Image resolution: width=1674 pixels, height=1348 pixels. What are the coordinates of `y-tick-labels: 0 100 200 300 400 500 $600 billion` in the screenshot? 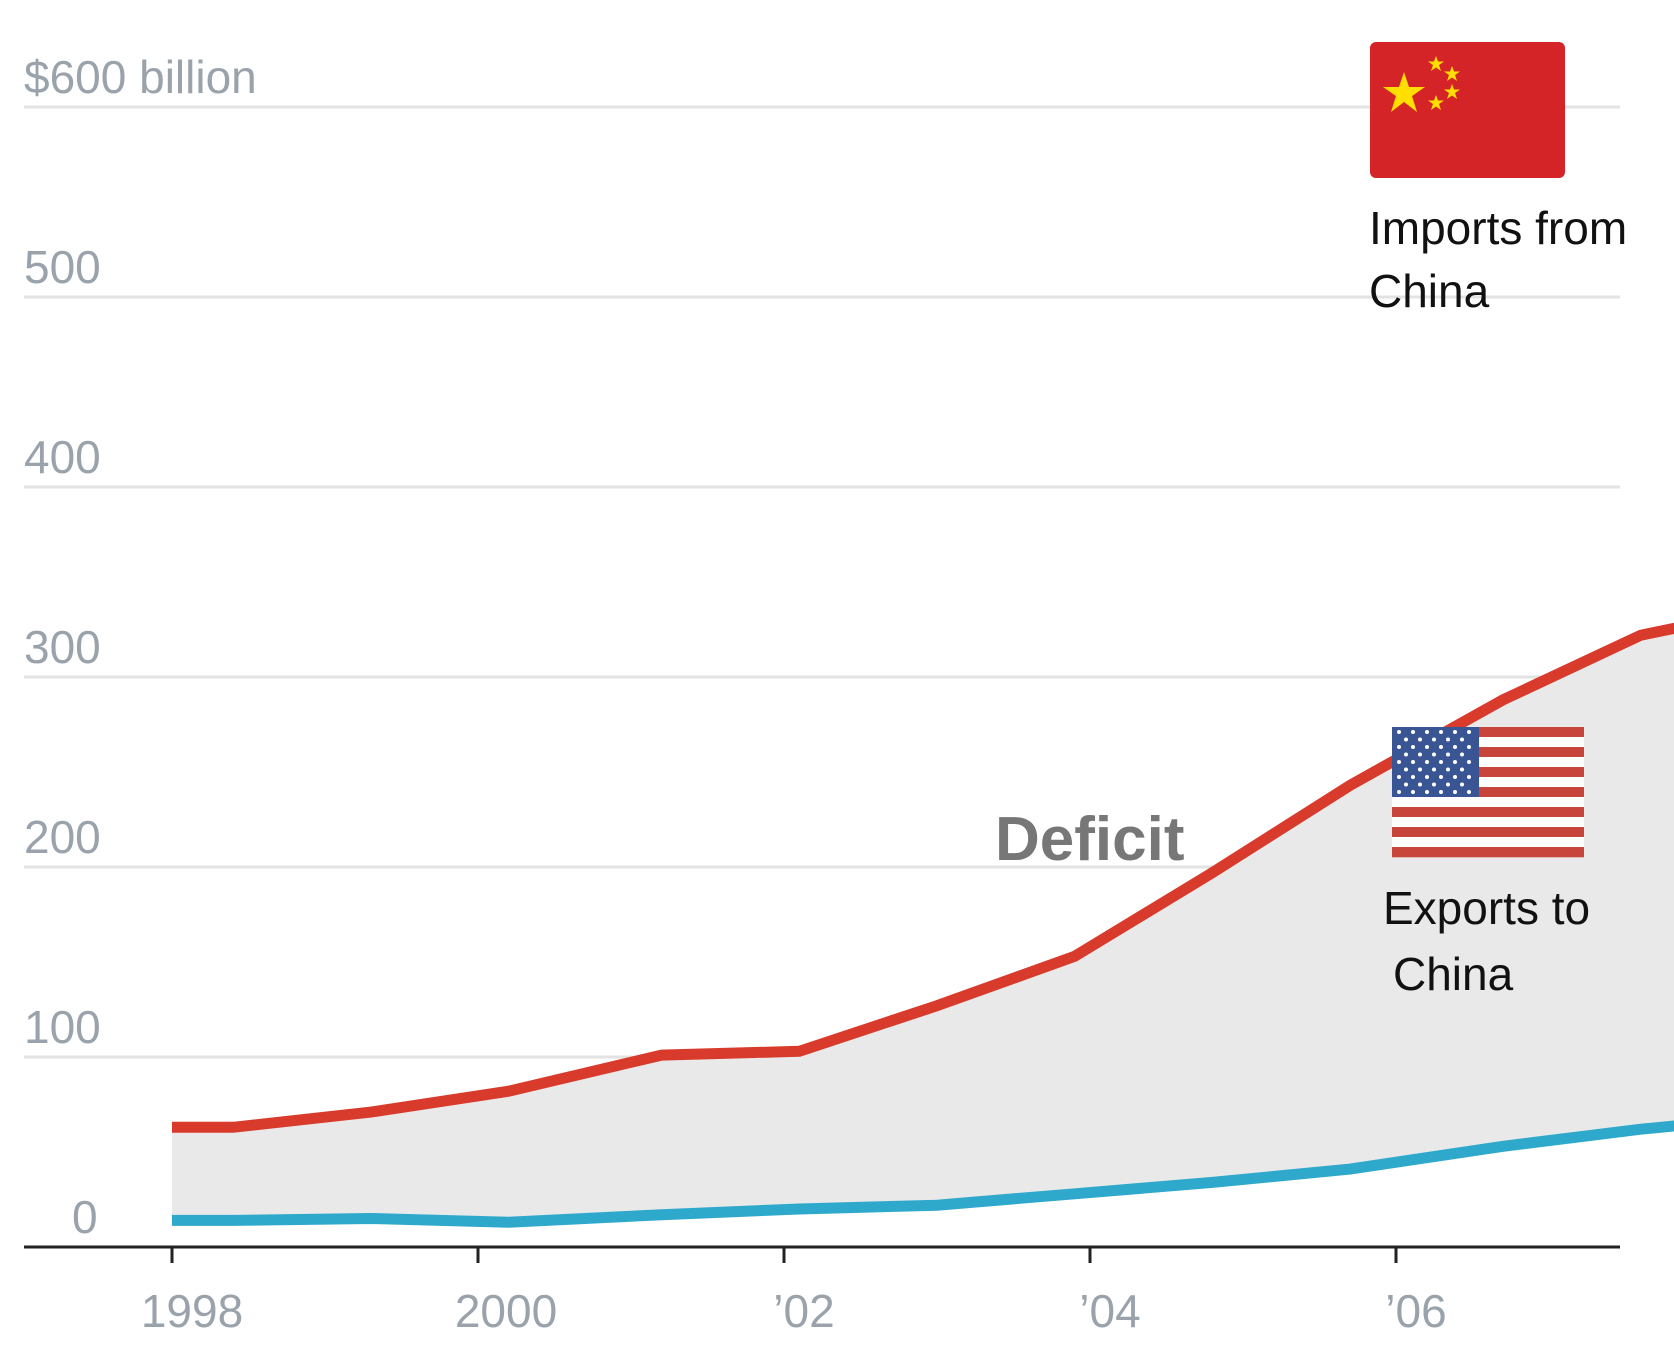 It's located at (140, 647).